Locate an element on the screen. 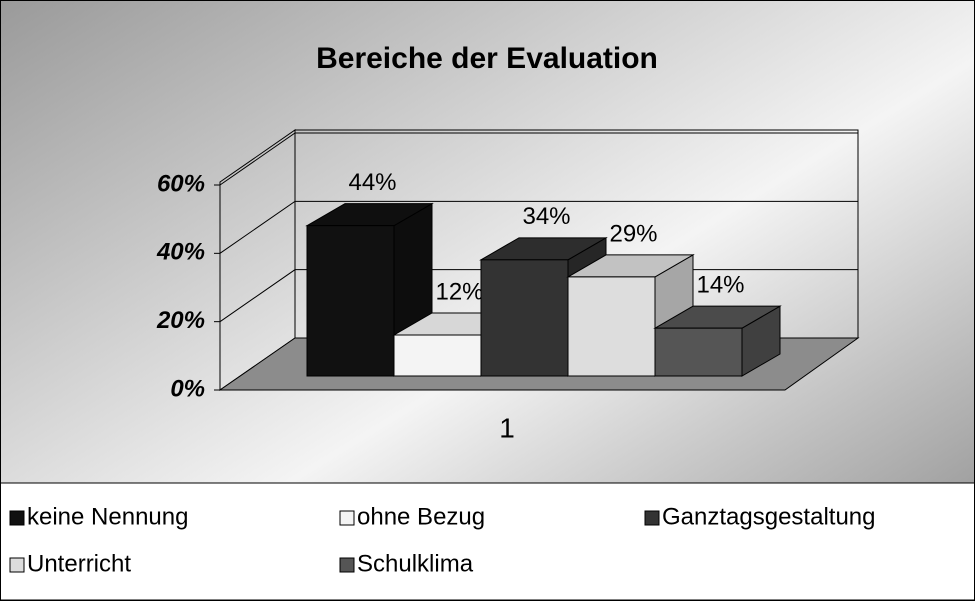 This screenshot has width=975, height=601. y-tick-label: 40% is located at coordinates (180, 252).